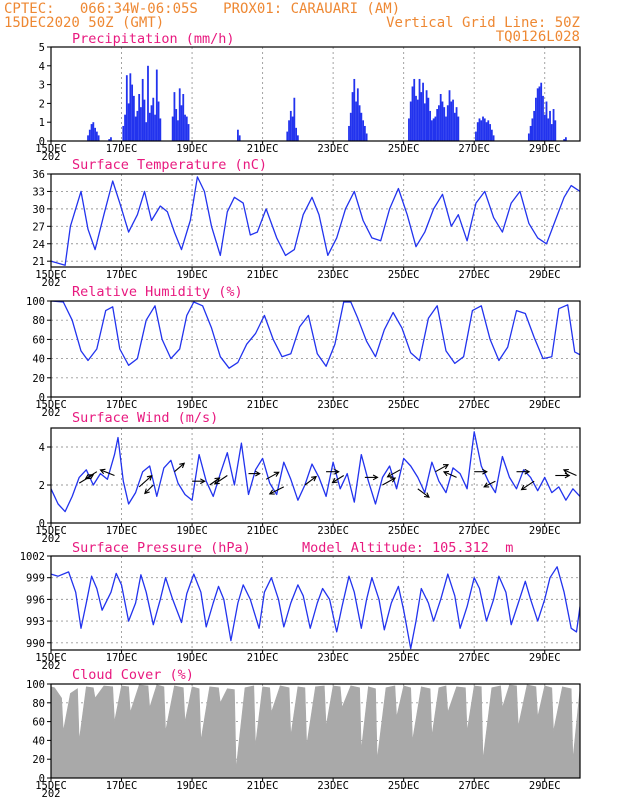 Image resolution: width=618 pixels, height=800 pixels. Describe the element at coordinates (38, 360) in the screenshot. I see `y-tick-label: 40` at that location.